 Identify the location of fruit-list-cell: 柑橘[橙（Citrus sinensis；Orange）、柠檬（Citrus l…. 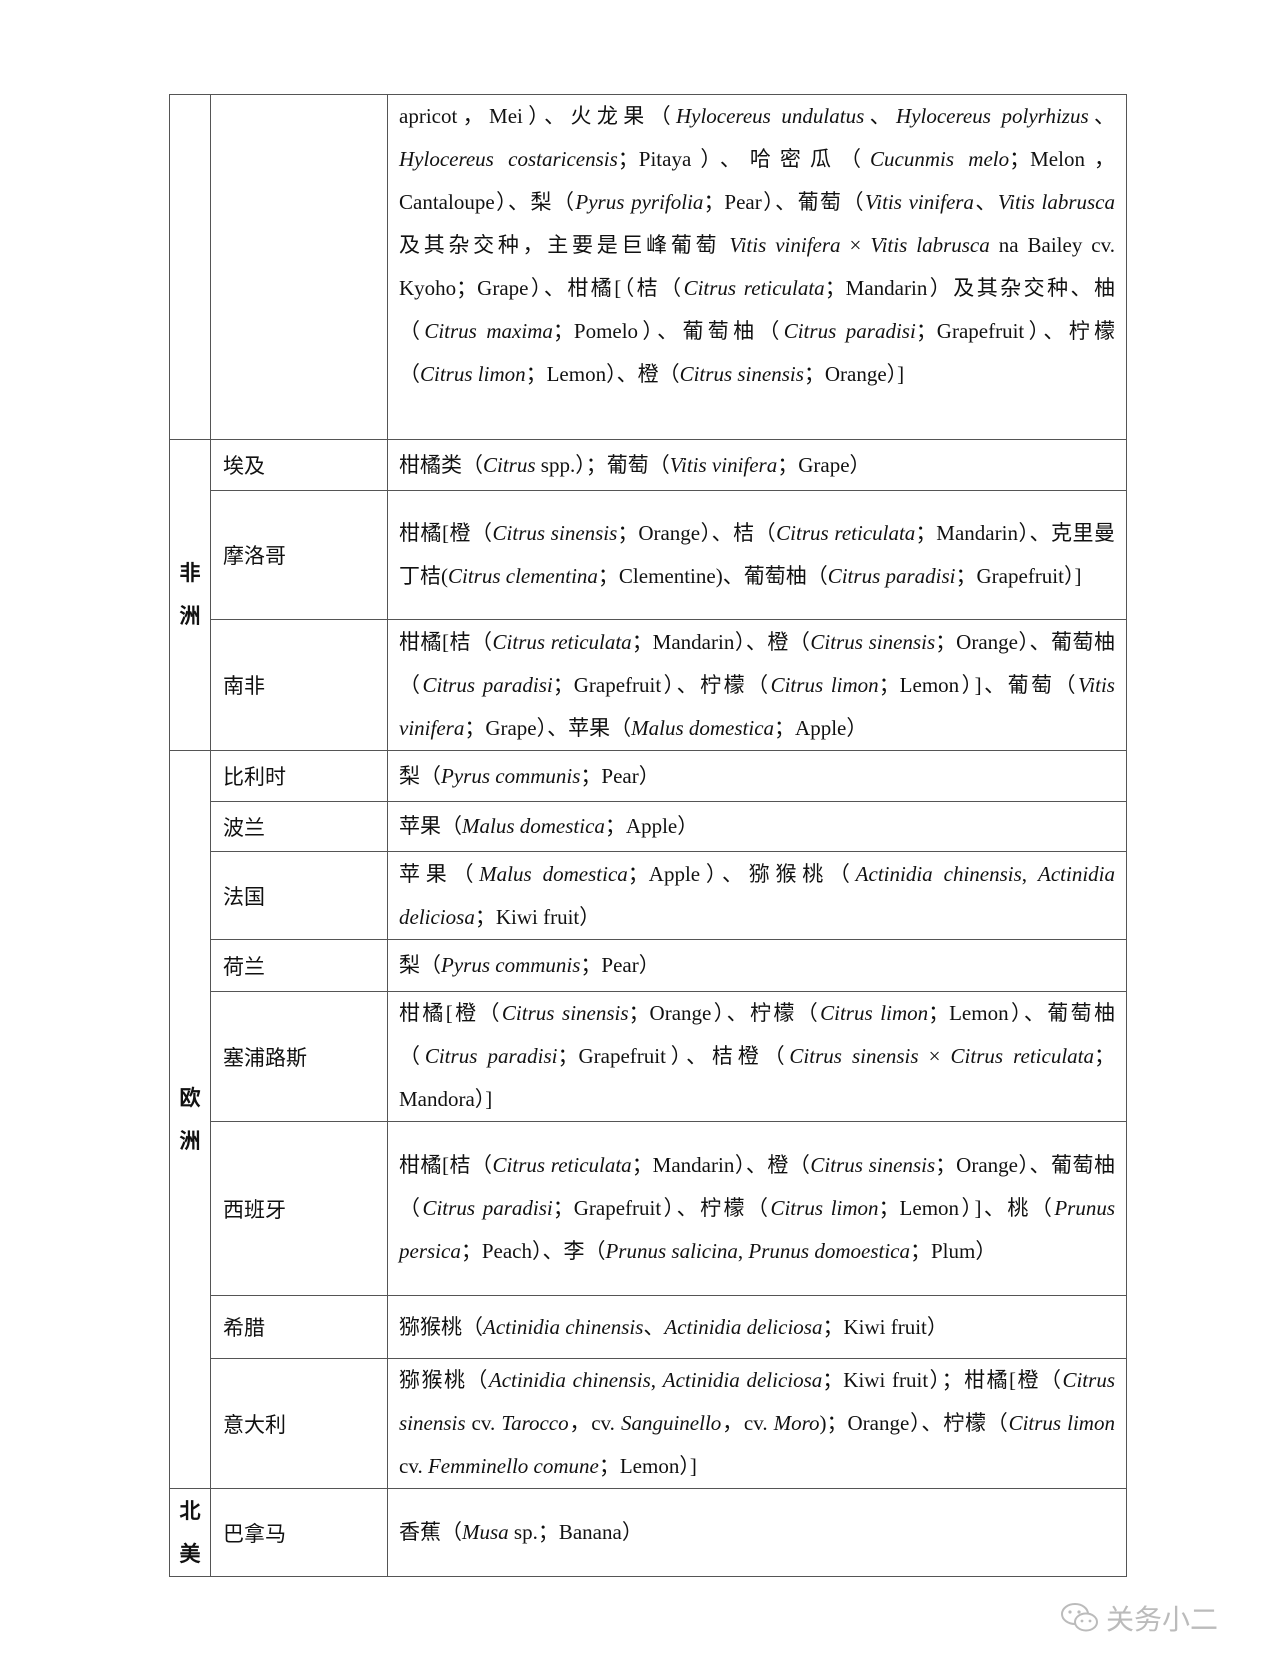
(757, 1056).